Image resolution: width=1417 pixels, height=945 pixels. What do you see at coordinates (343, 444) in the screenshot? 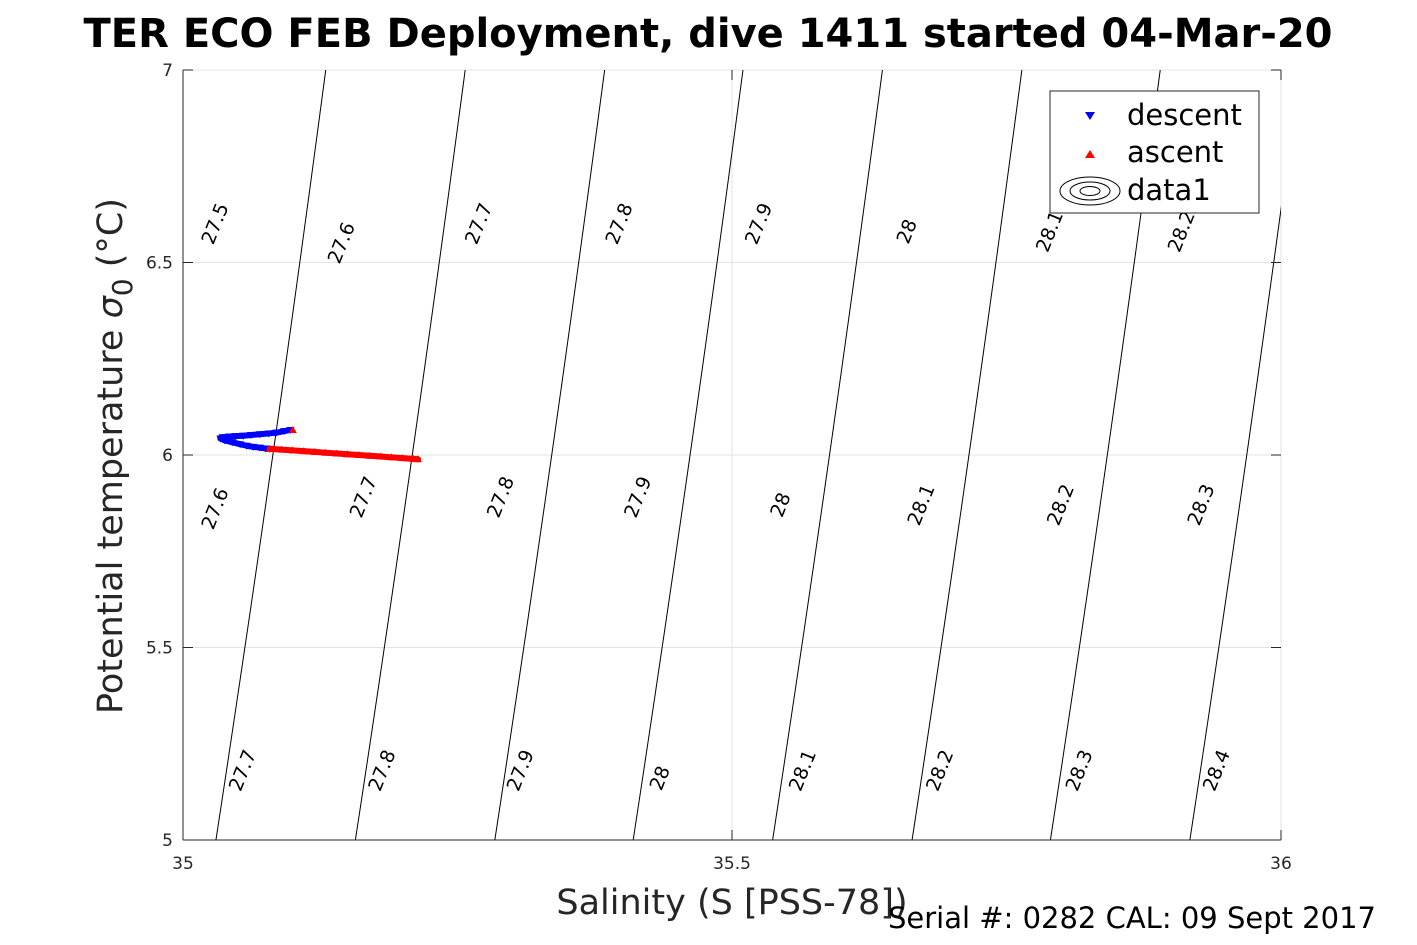
I see `series-ascent` at bounding box center [343, 444].